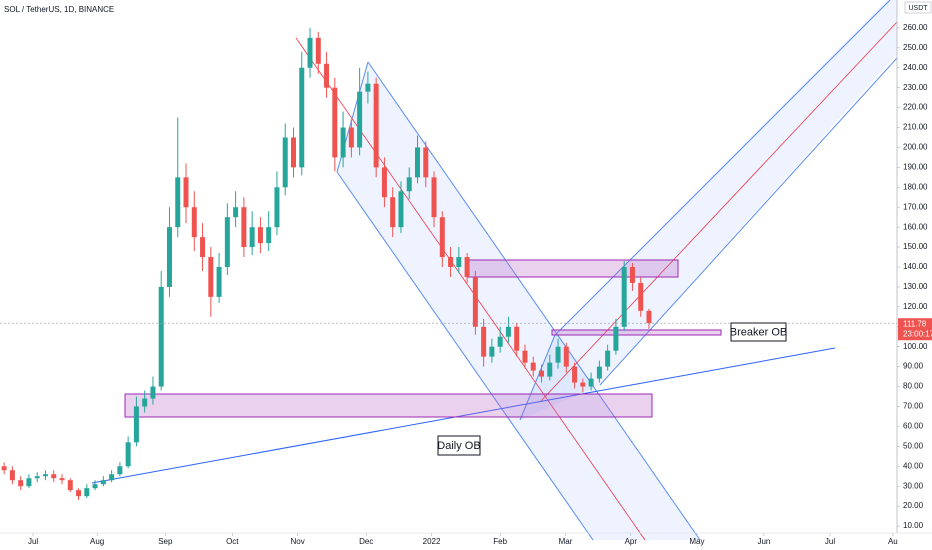 The image size is (932, 550). I want to click on y-tick-label: 260.00, so click(915, 27).